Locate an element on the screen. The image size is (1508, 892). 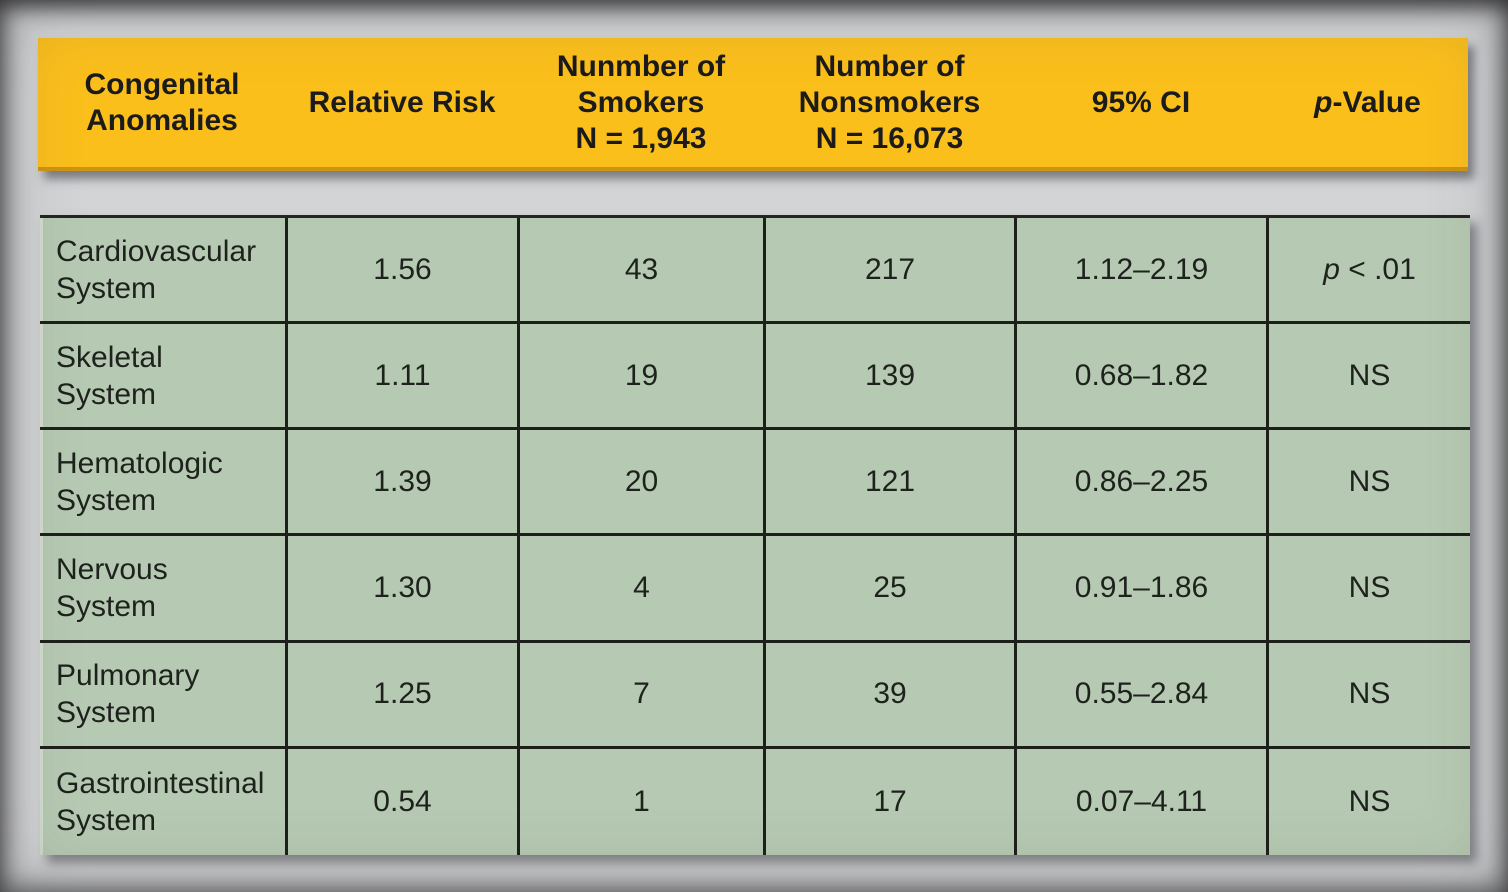
smokers-value: 43 is located at coordinates (641, 269).